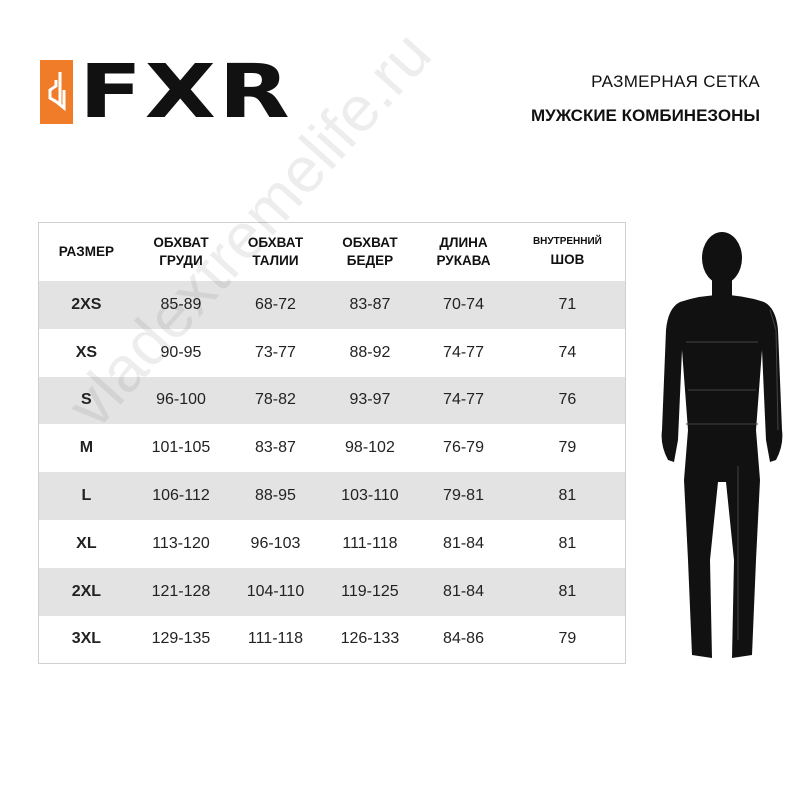 This screenshot has height=800, width=800. What do you see at coordinates (86, 448) in the screenshot?
I see `cell-size: M` at bounding box center [86, 448].